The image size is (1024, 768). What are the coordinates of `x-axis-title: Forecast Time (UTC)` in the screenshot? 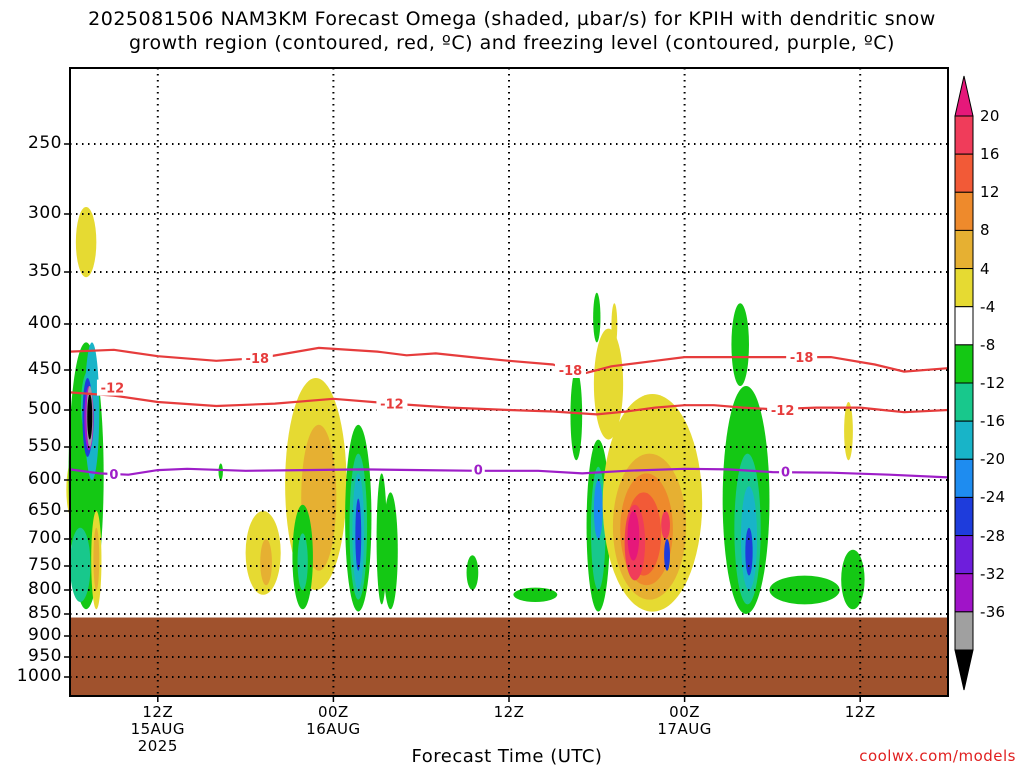 It's located at (507, 756).